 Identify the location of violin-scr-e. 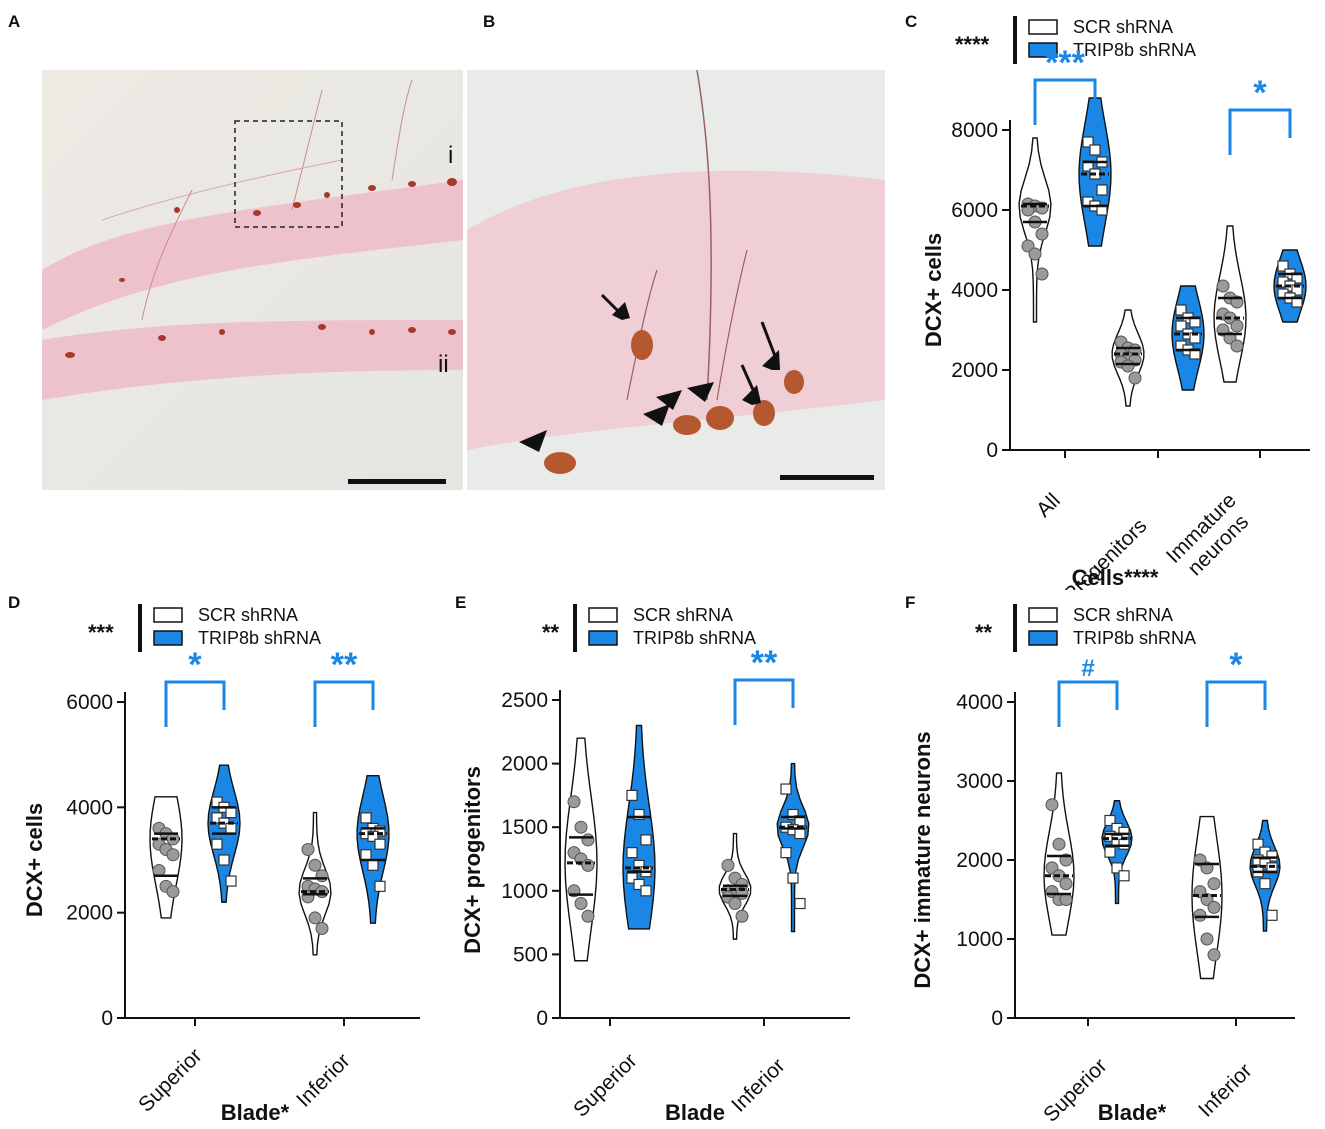
(581, 849).